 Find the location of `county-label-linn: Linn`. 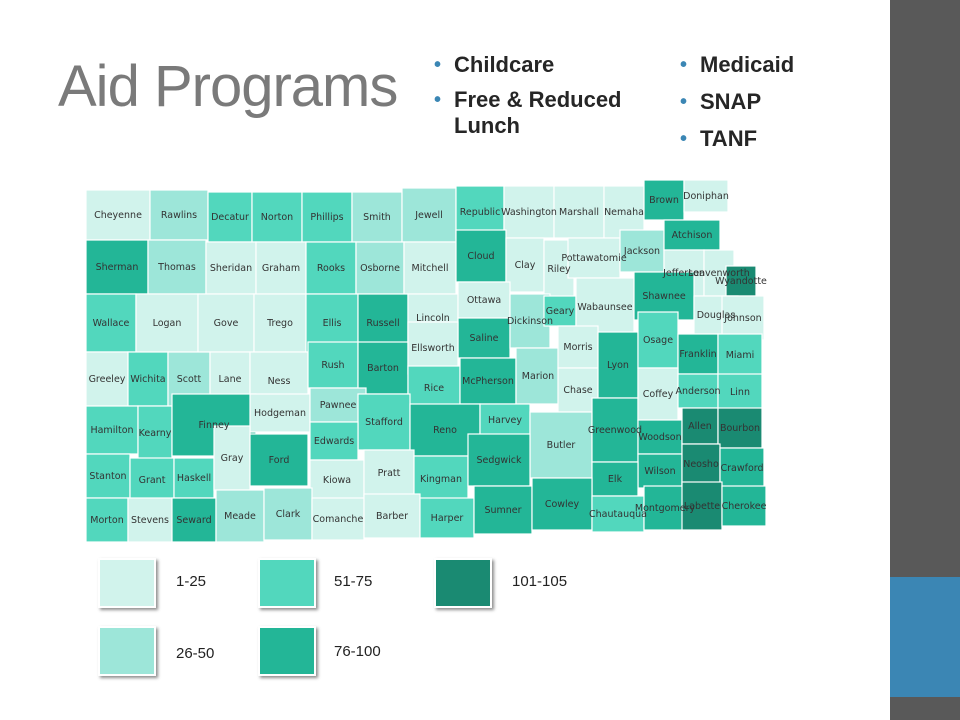

county-label-linn: Linn is located at coordinates (740, 392).